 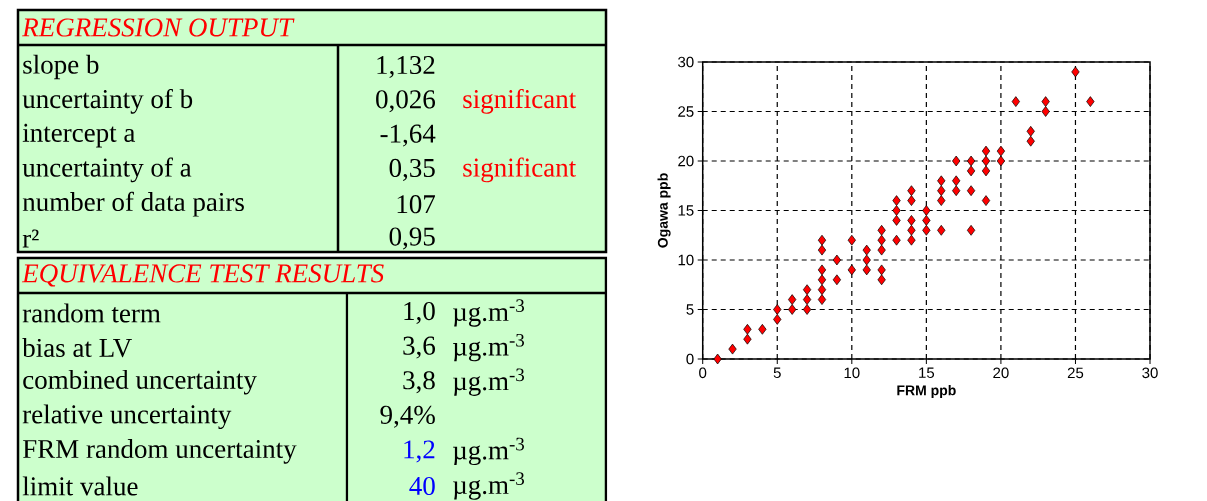 I want to click on x-tick-label: 25, so click(x=1075, y=373).